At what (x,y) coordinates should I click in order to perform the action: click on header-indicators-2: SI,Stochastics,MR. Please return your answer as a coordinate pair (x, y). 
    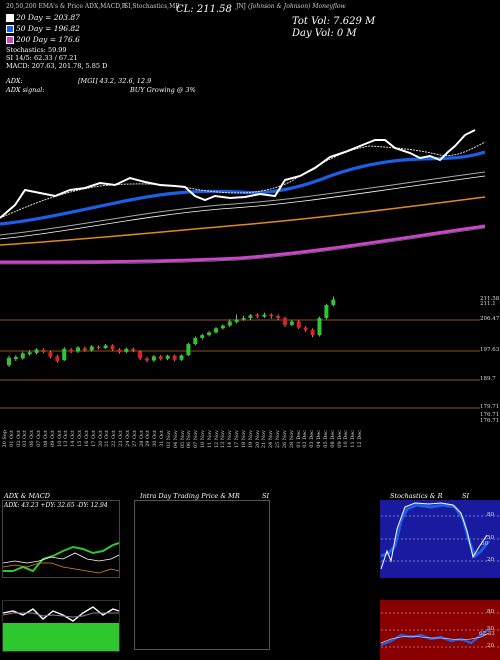
    Looking at the image, I should click on (152, 6).